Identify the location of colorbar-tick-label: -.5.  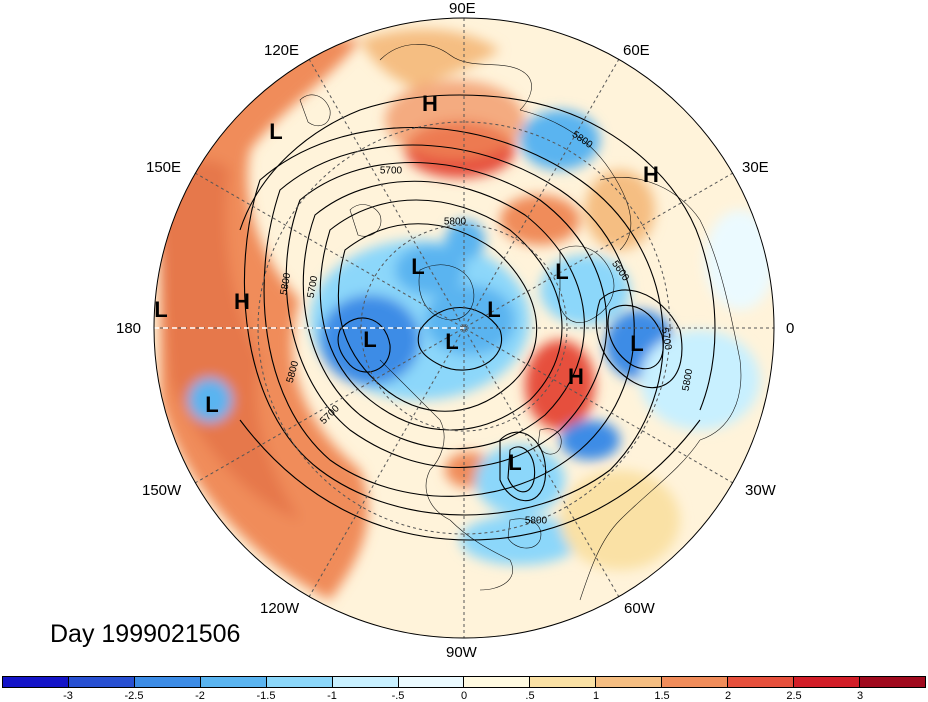
(398, 696).